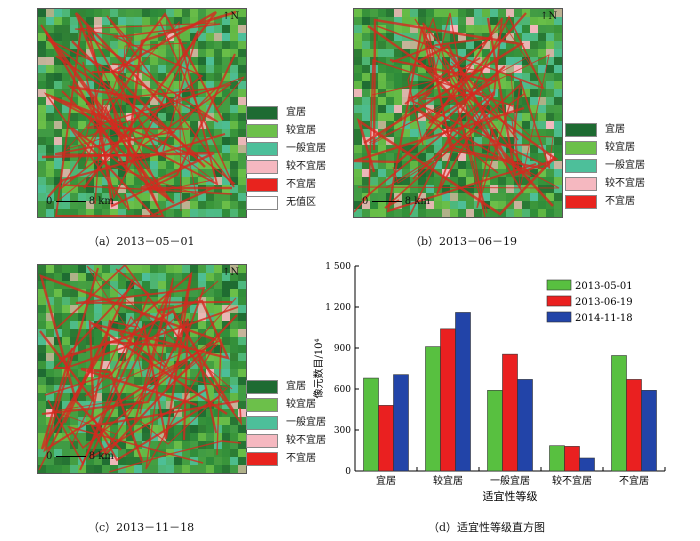  What do you see at coordinates (141, 527) in the screenshot?
I see `caption-c: （c）2013－11－18` at bounding box center [141, 527].